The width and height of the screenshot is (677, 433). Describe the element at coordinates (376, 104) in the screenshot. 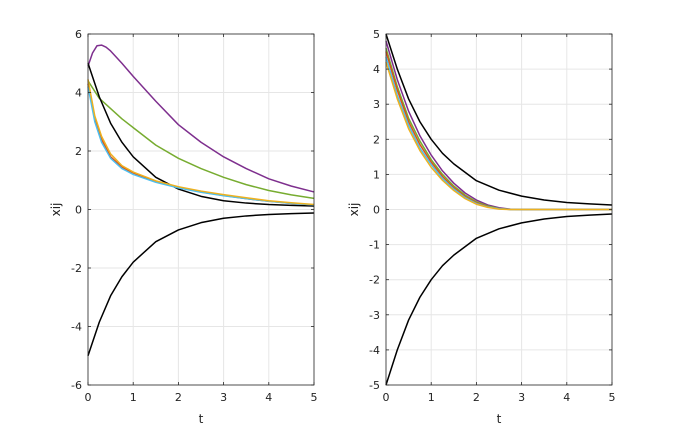

I see `y-tick-label: 3` at that location.